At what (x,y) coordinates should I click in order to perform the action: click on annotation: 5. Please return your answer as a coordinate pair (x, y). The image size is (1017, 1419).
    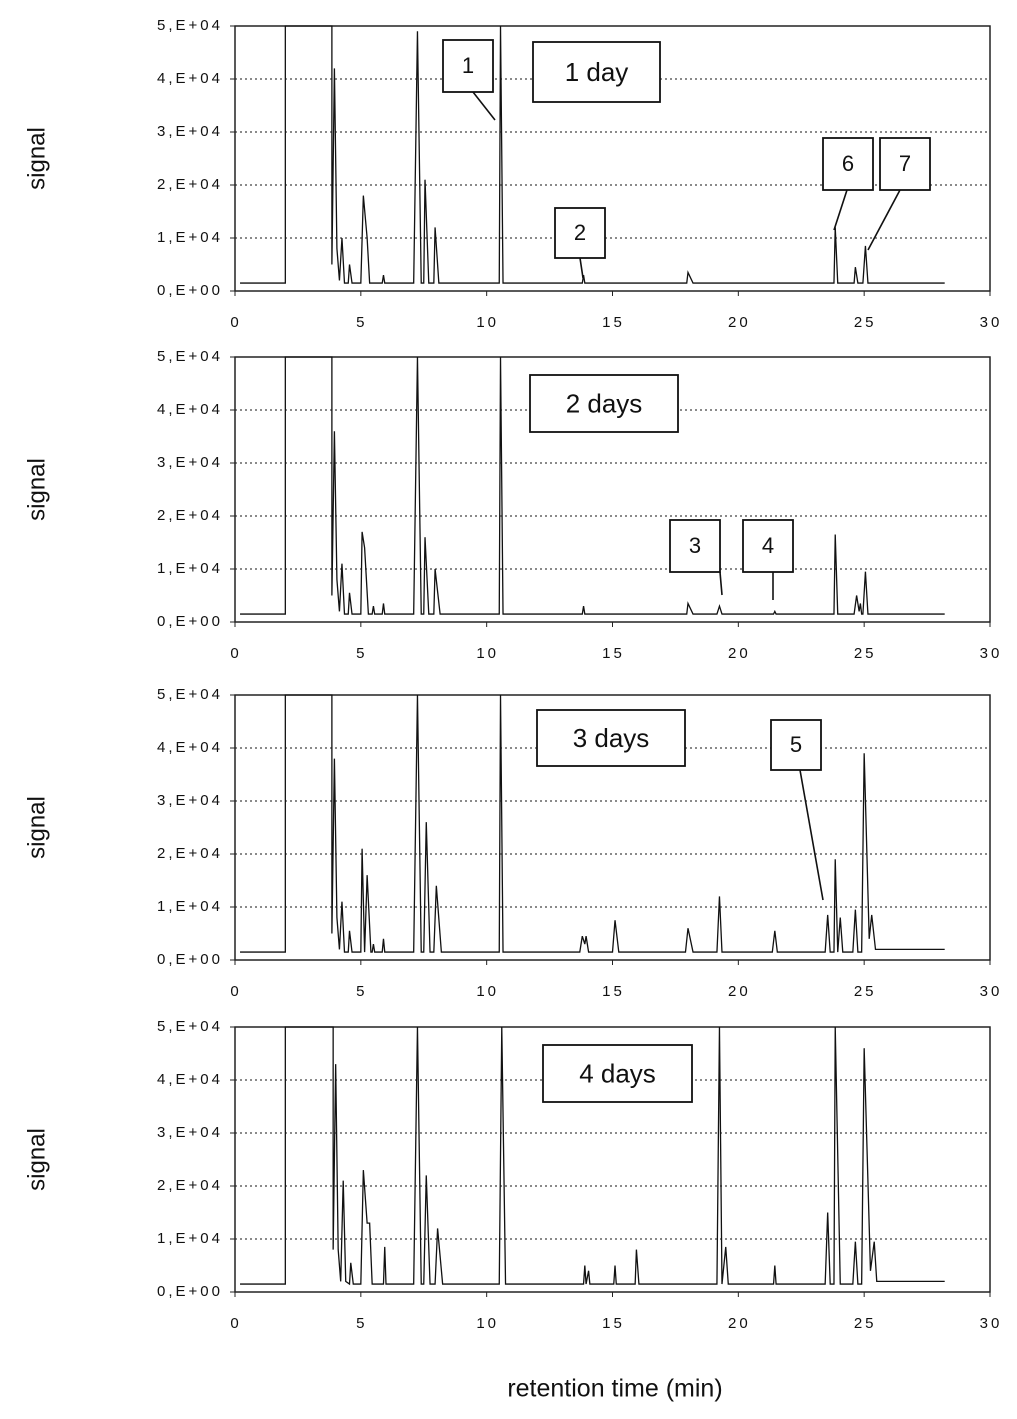
    Looking at the image, I should click on (796, 744).